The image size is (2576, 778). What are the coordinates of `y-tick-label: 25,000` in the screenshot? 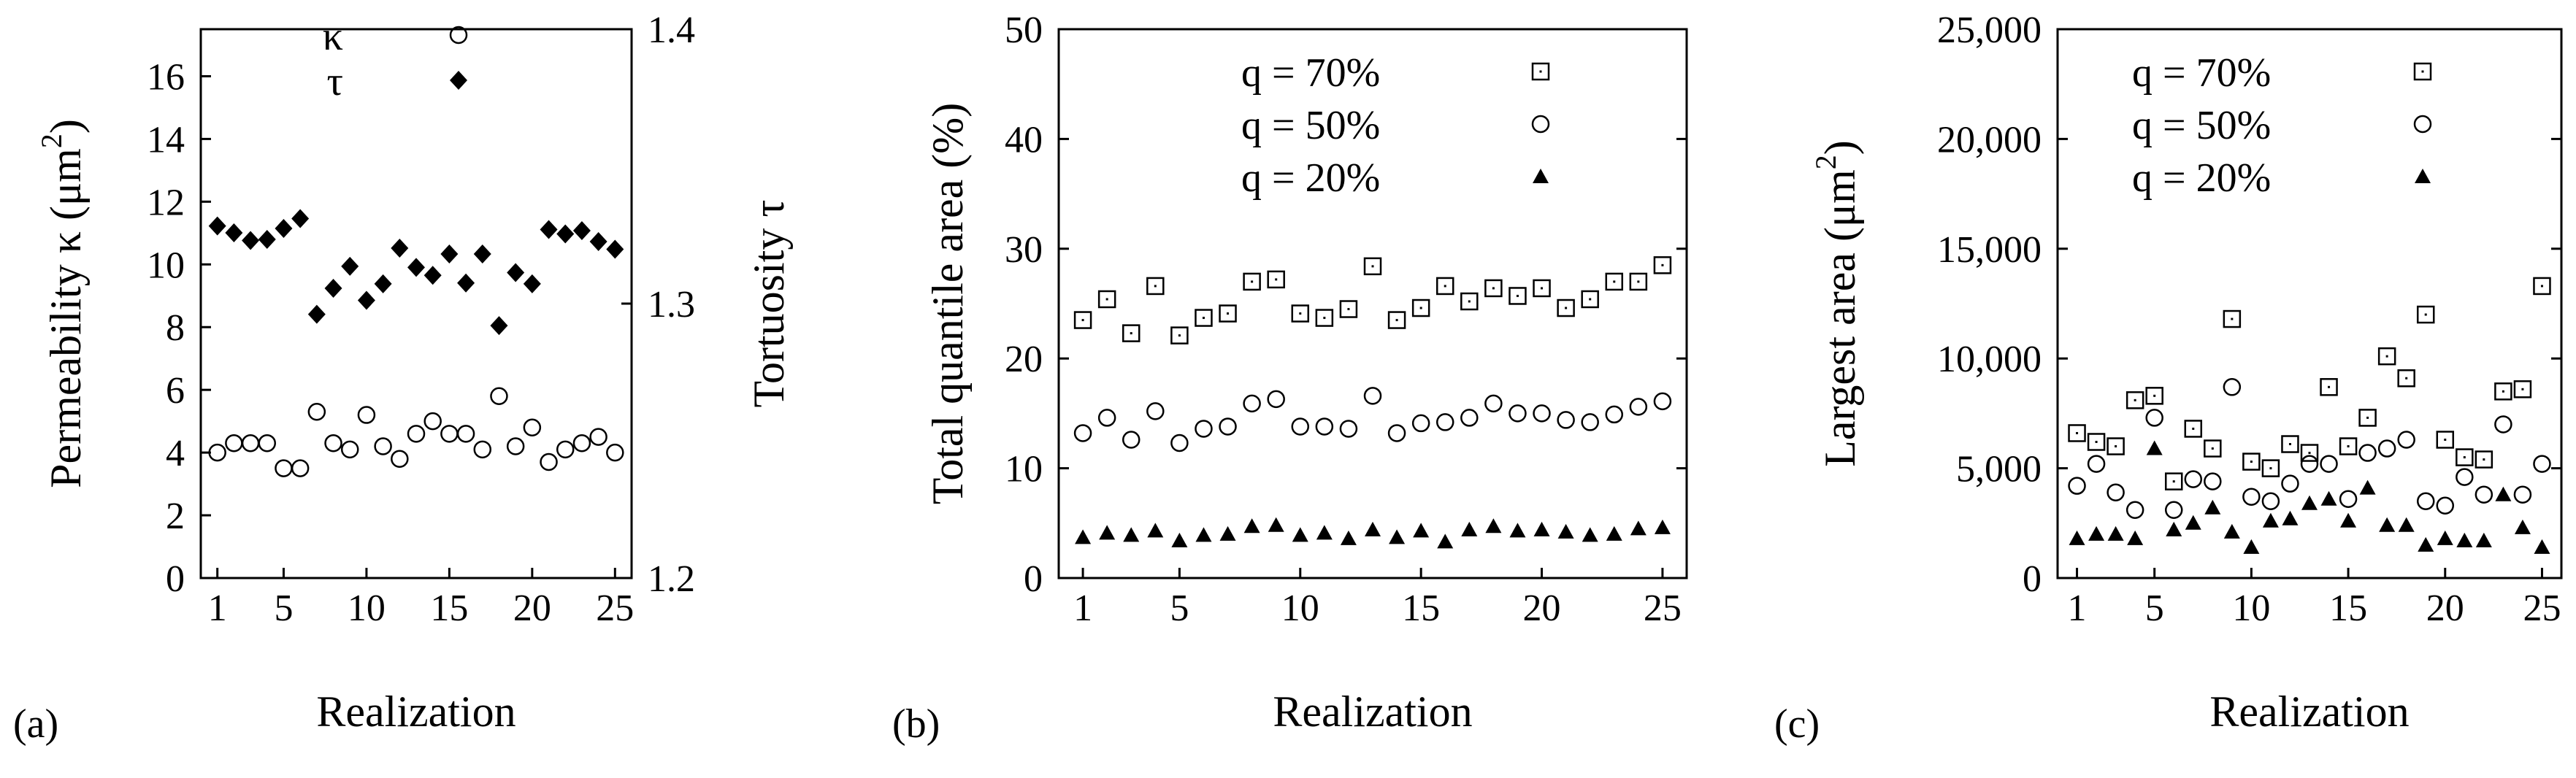 It's located at (1989, 30).